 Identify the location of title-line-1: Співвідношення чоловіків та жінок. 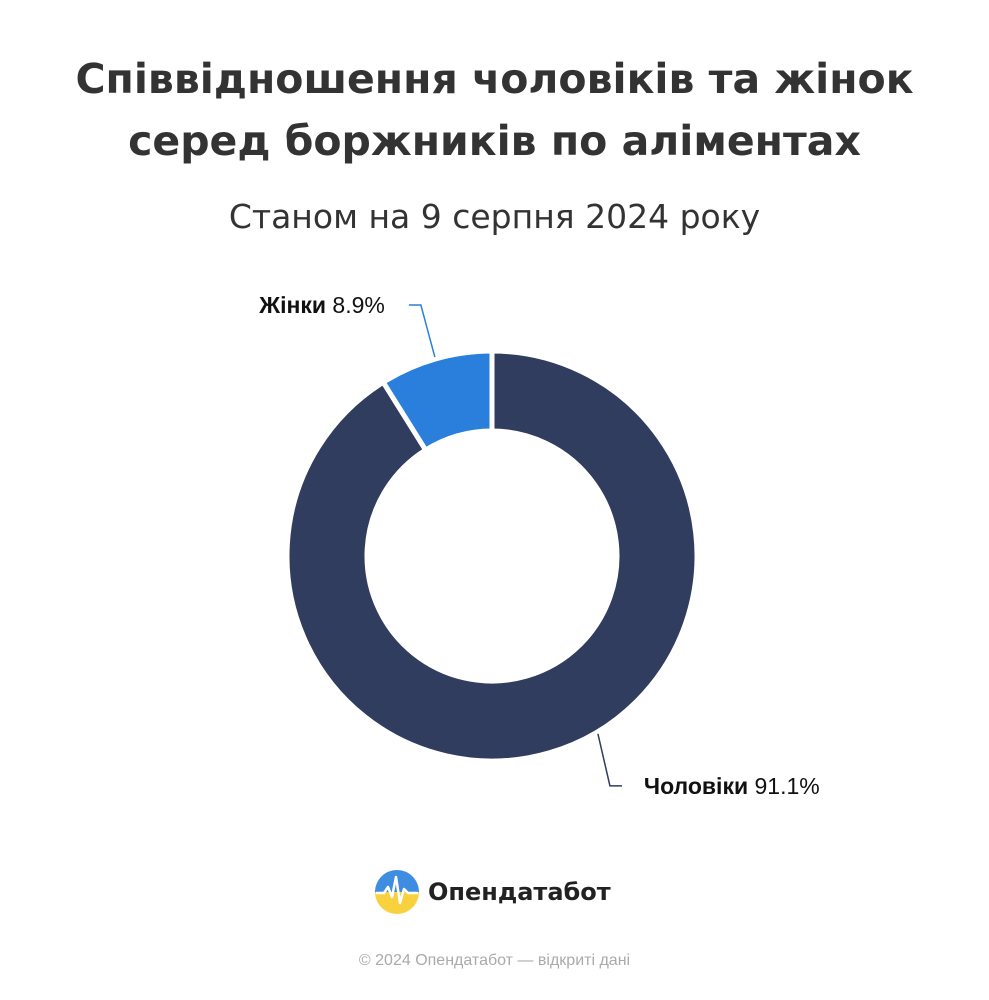
(494, 79).